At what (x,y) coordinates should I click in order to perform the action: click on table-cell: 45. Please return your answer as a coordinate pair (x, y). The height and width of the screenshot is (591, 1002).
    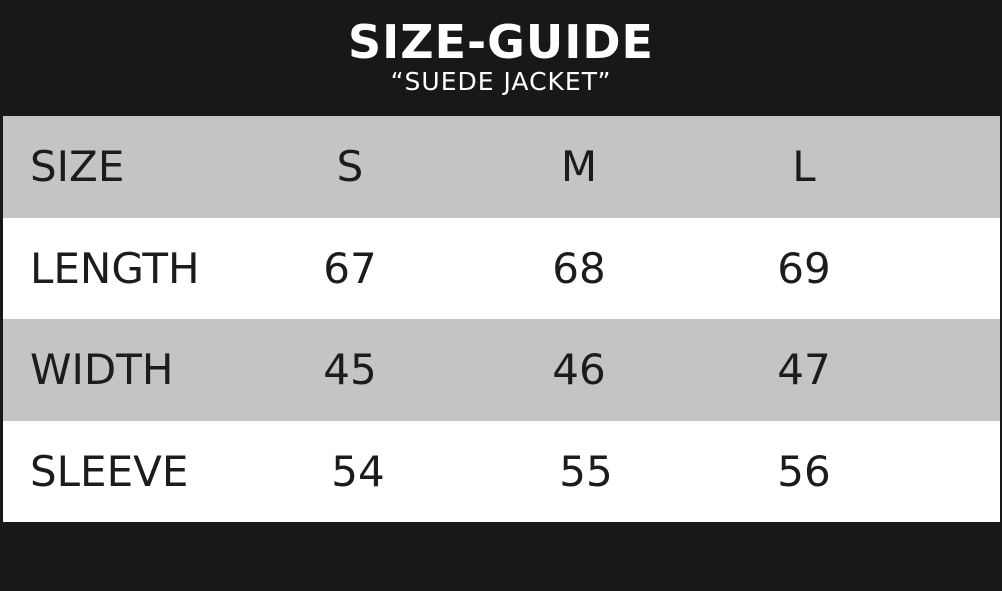
    Looking at the image, I should click on (350, 369).